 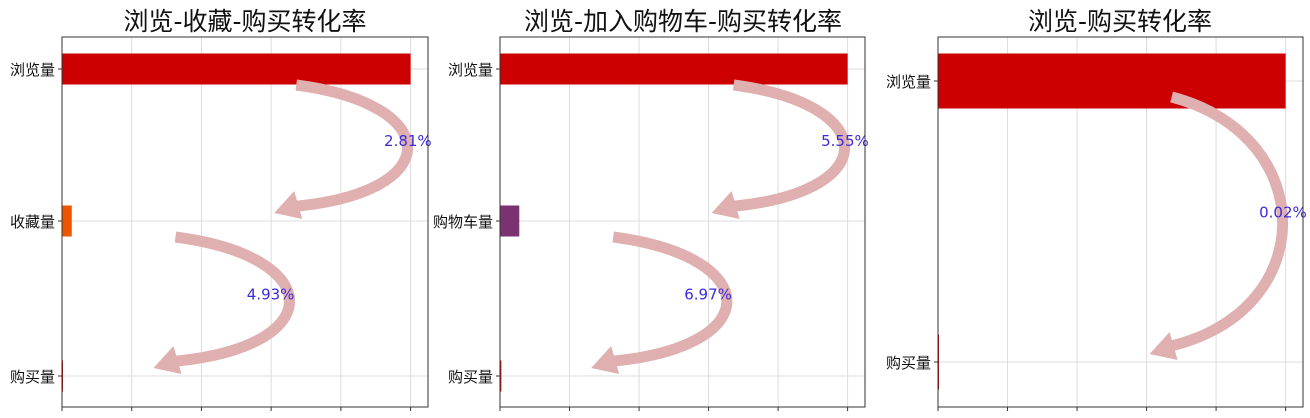 What do you see at coordinates (32, 222) in the screenshot?
I see `y-tick-label: 收藏量` at bounding box center [32, 222].